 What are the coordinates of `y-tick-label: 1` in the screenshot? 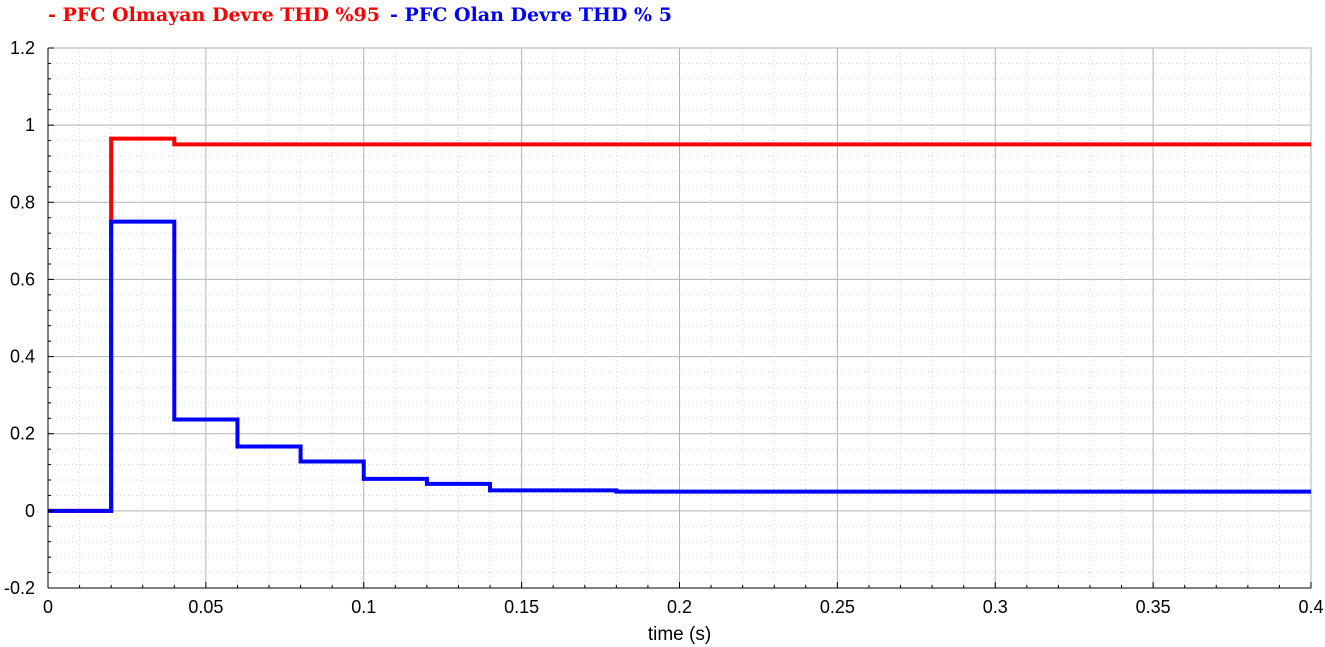 It's located at (30, 125).